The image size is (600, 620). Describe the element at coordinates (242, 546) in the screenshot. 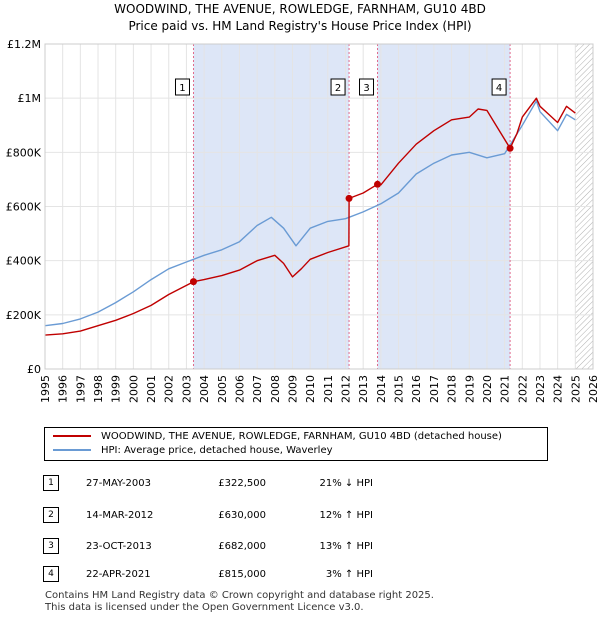

I see `transaction-price: £682,000` at that location.